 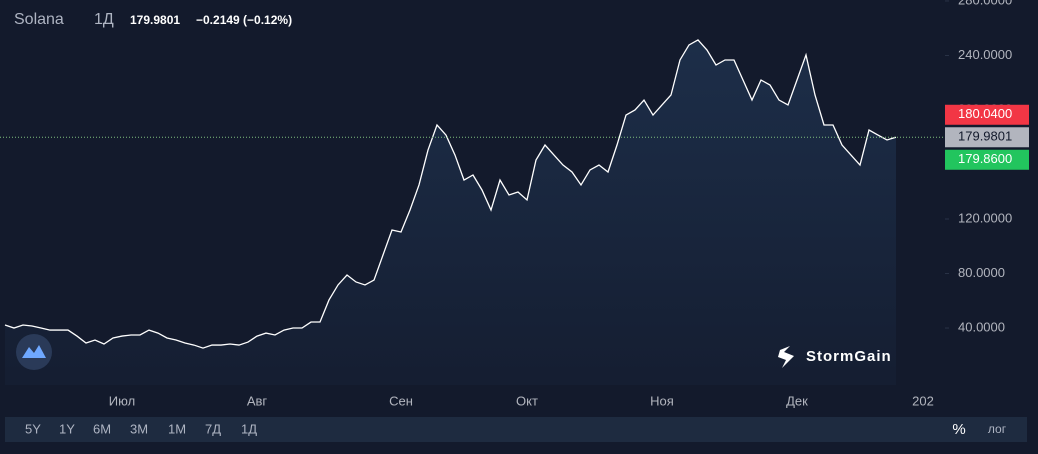 What do you see at coordinates (527, 400) in the screenshot?
I see `x-tick-label: Окт` at bounding box center [527, 400].